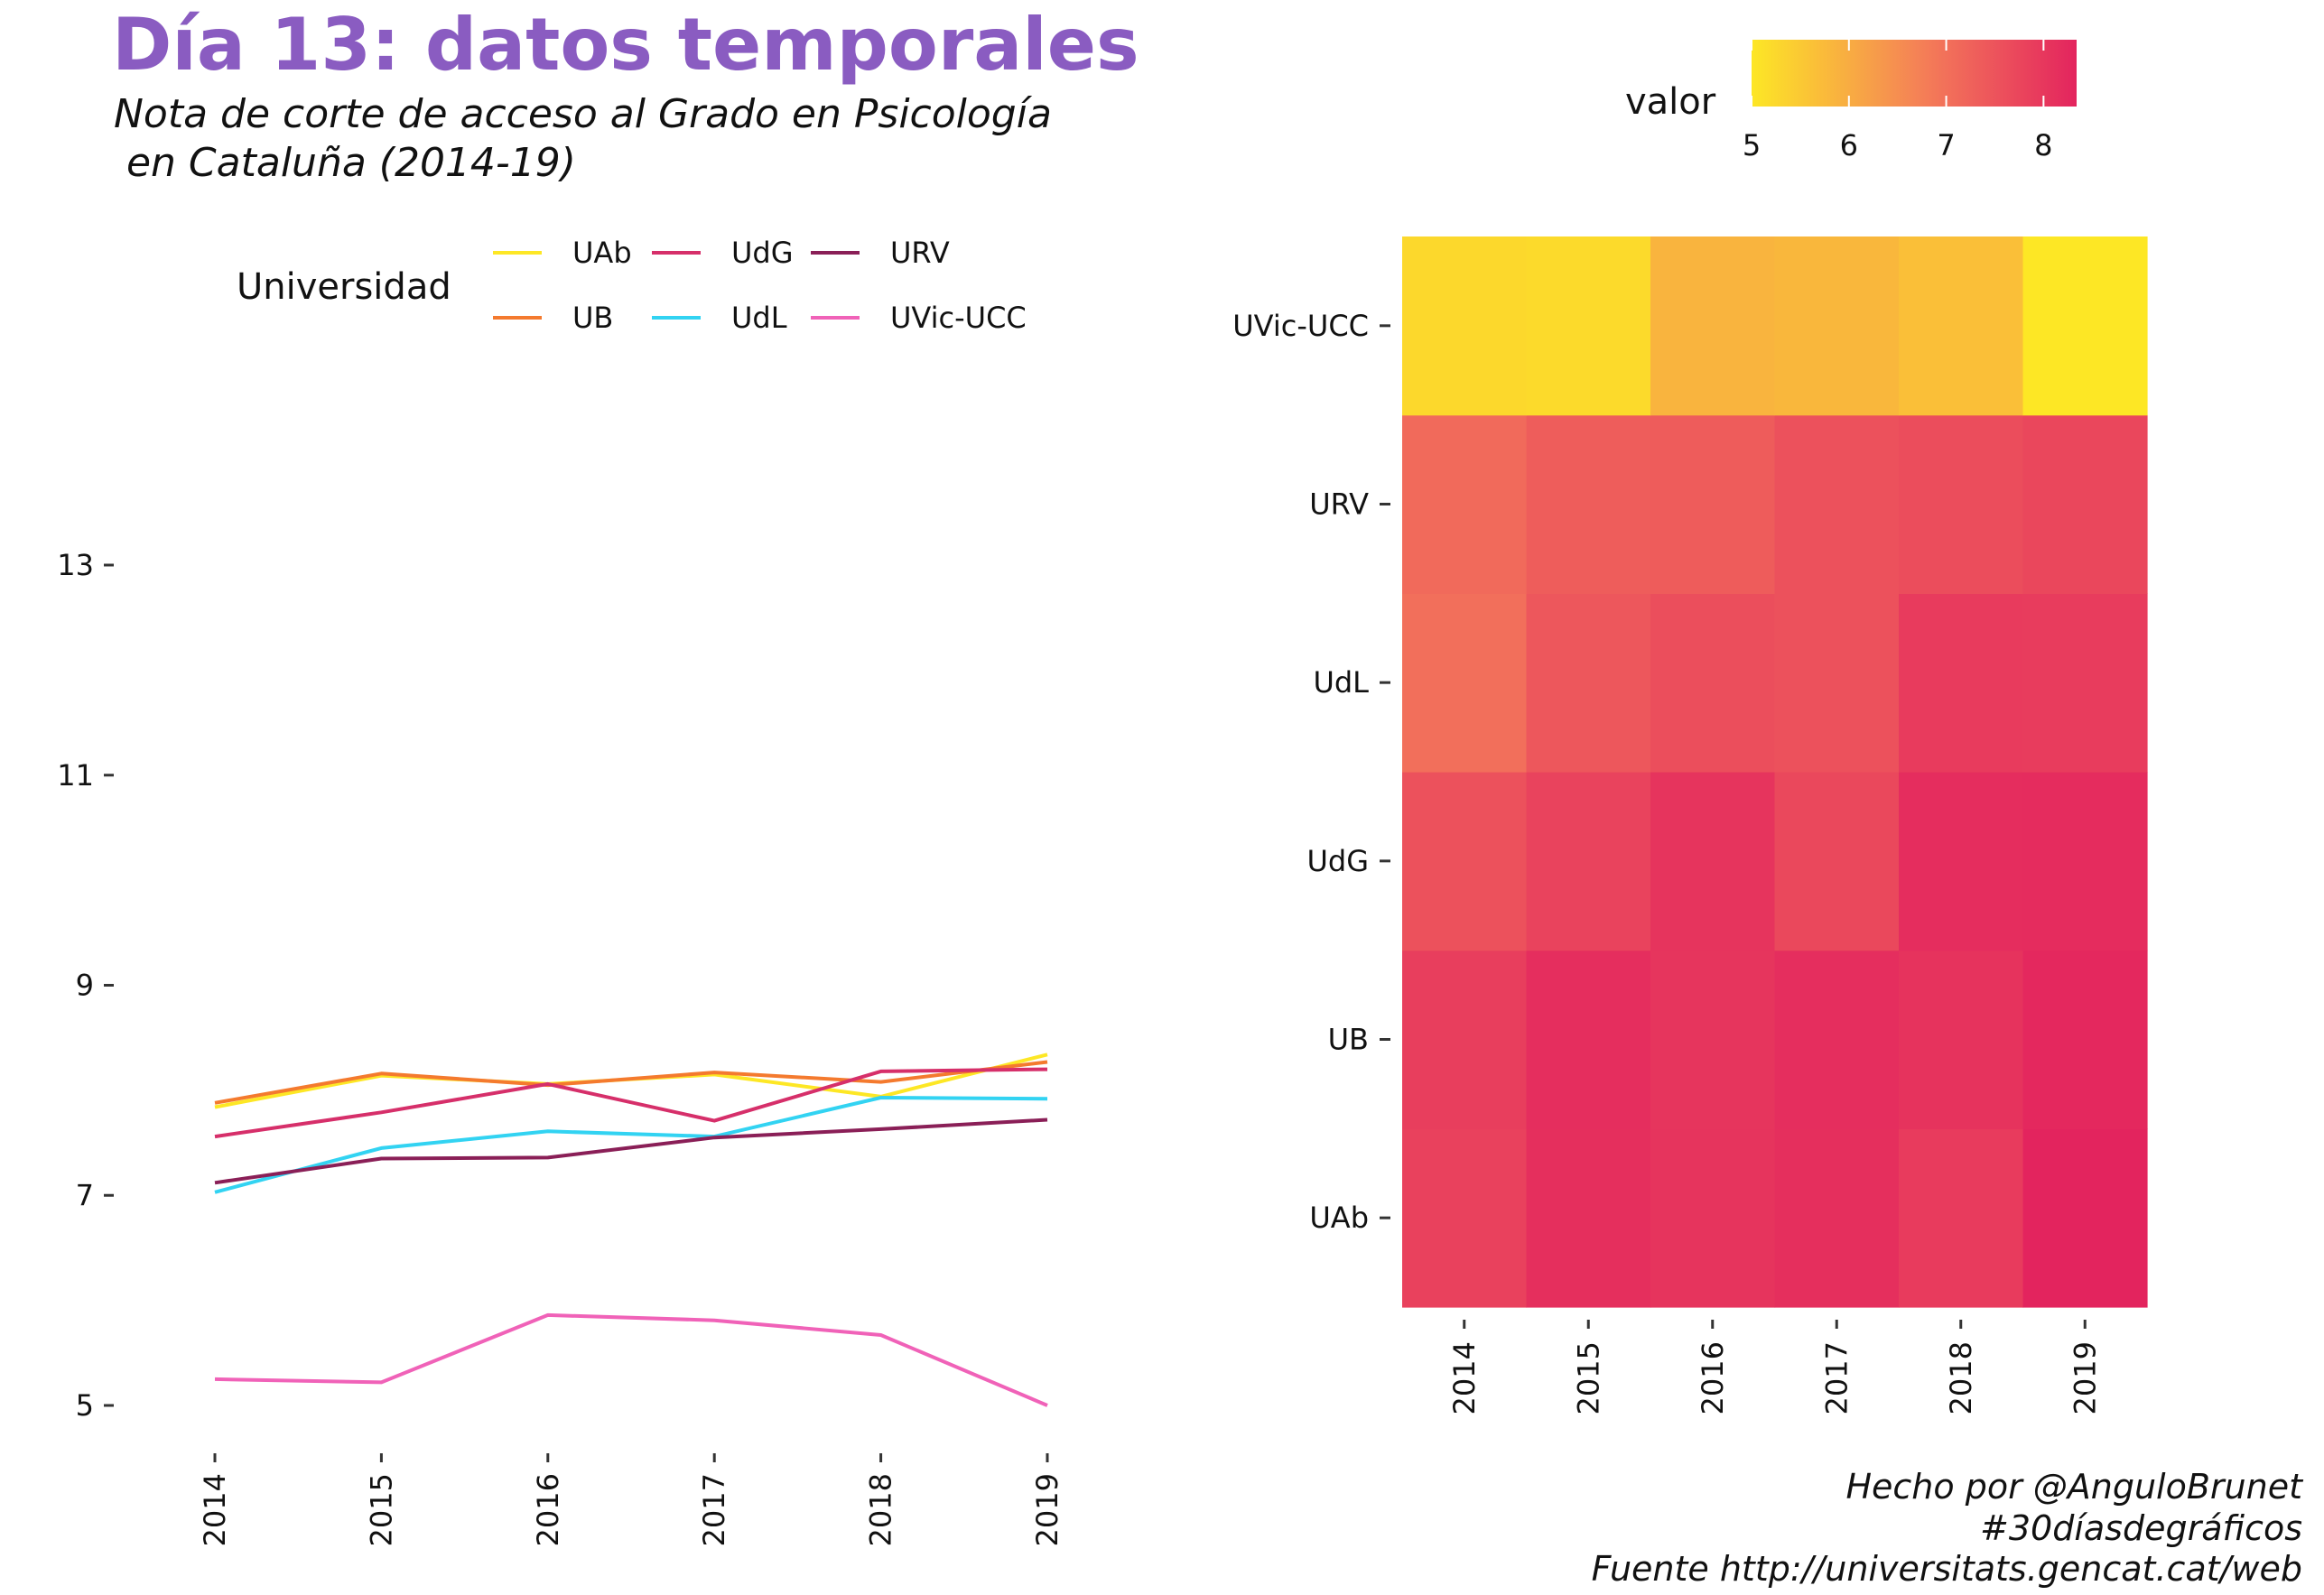 Image resolution: width=2324 pixels, height=1595 pixels. What do you see at coordinates (602, 253) in the screenshot?
I see `legend-label-uab: UAb` at bounding box center [602, 253].